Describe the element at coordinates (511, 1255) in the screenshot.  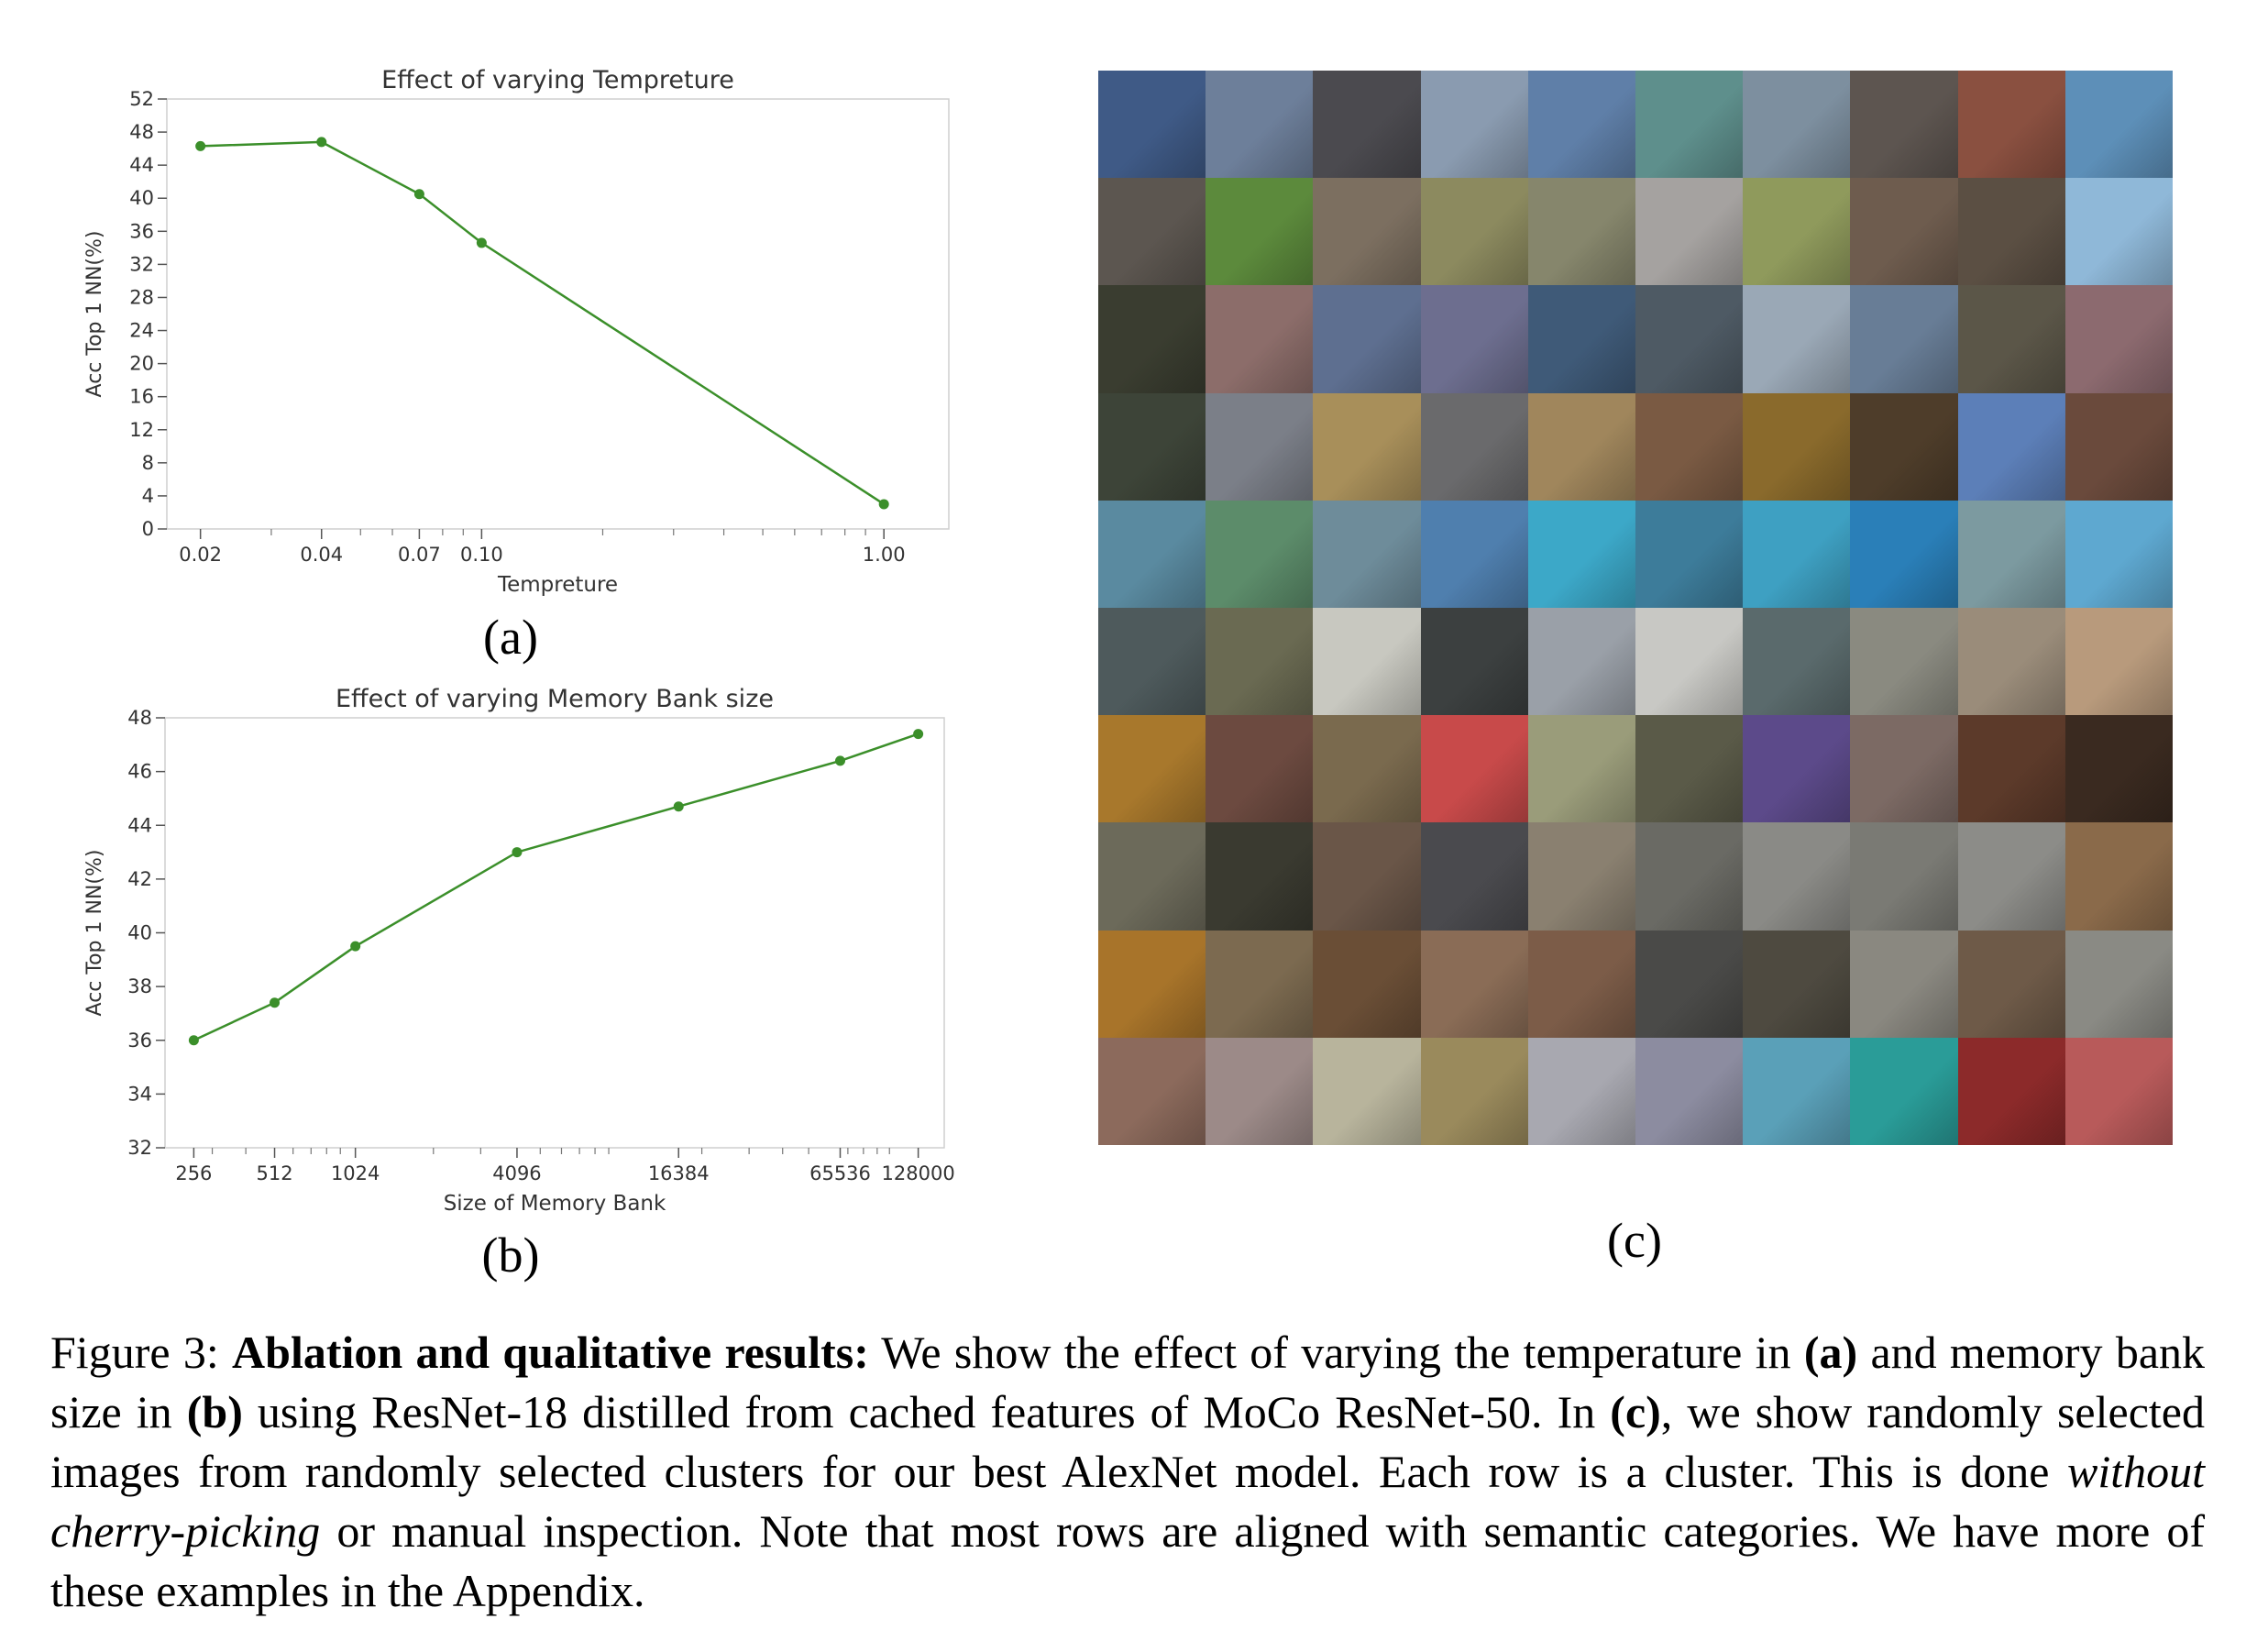
I see `subfigure-label-b: (b)` at that location.